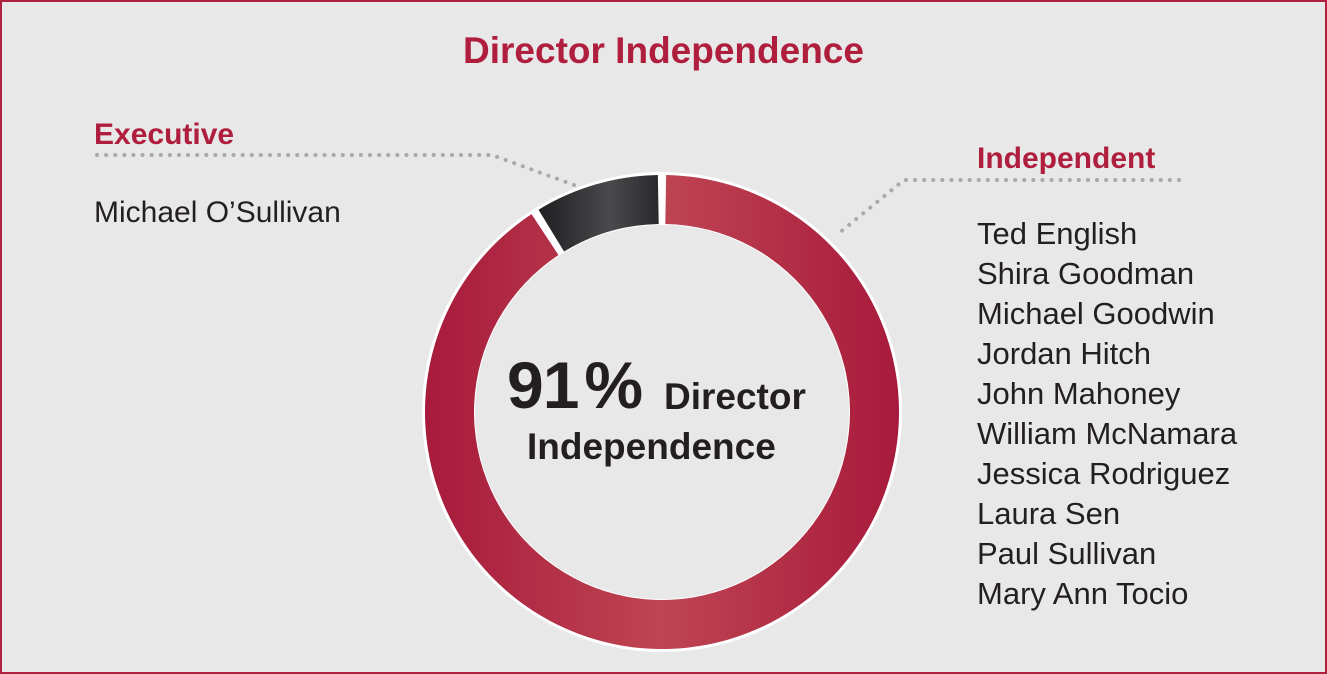 Image resolution: width=1327 pixels, height=674 pixels. What do you see at coordinates (598, 213) in the screenshot?
I see `slice-executive` at bounding box center [598, 213].